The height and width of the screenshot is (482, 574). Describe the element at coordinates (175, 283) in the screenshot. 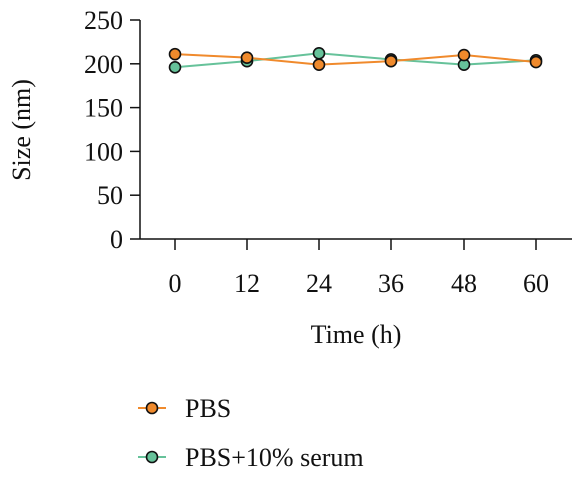

I see `x-tick-label: 0` at that location.